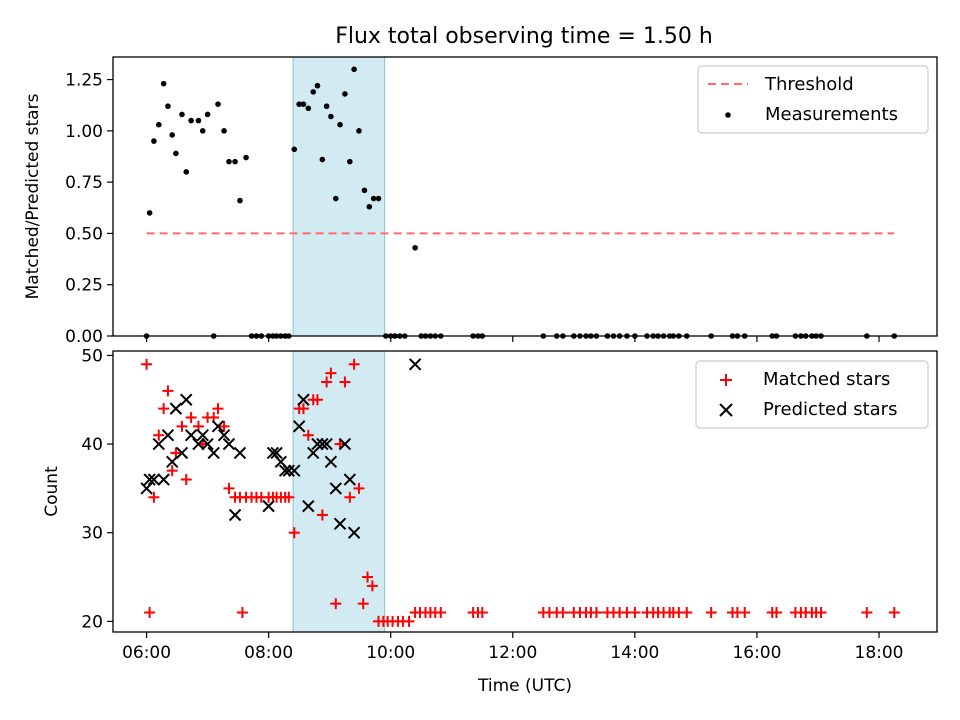 The height and width of the screenshot is (720, 960). I want to click on highlight-span, so click(339, 196).